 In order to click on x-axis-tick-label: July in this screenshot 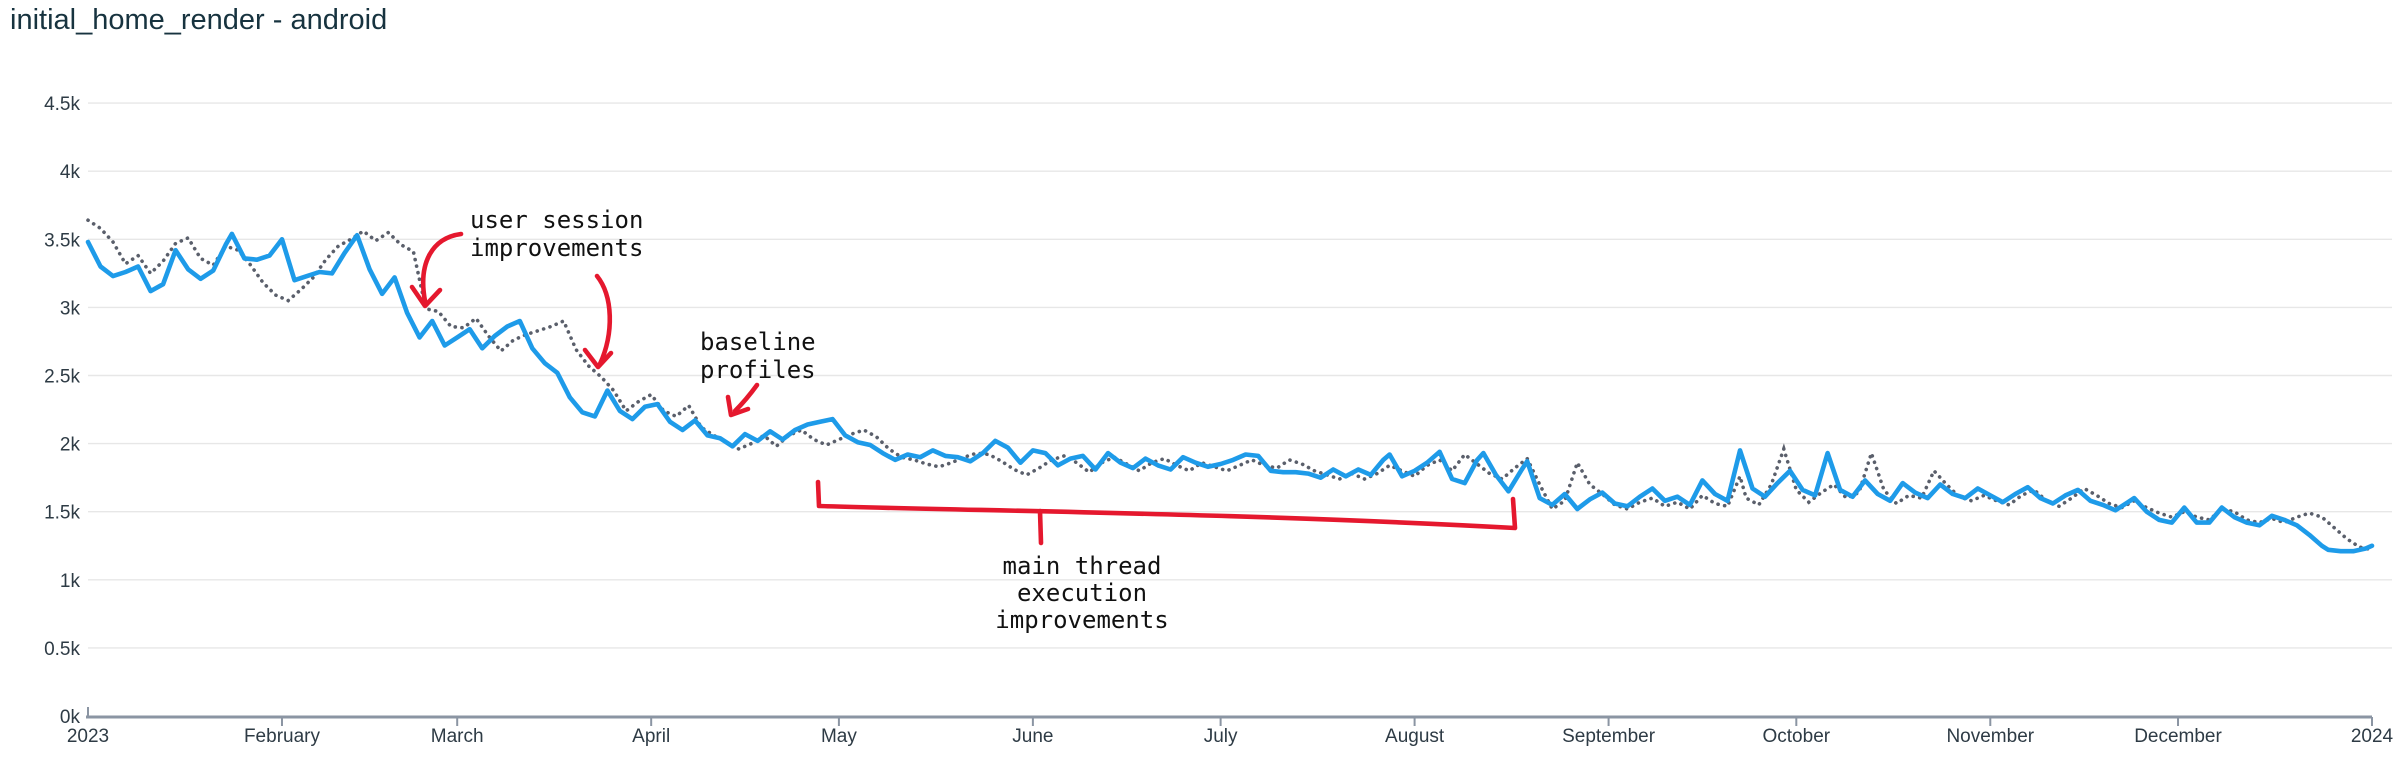, I will do `click(1221, 736)`.